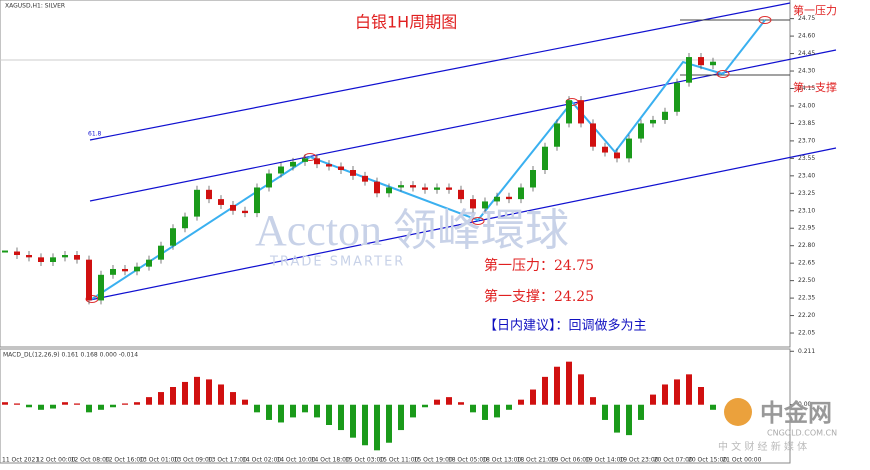 This screenshot has height=470, width=870. I want to click on y-tick-label: 24.75, so click(806, 18).